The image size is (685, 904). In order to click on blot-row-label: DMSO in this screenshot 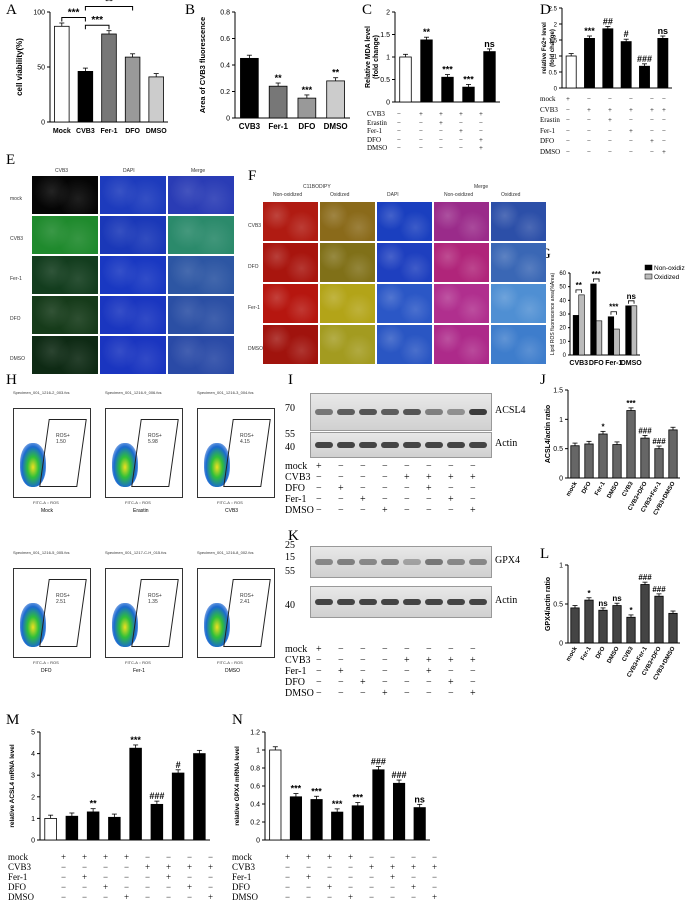, I will do `click(299, 693)`.